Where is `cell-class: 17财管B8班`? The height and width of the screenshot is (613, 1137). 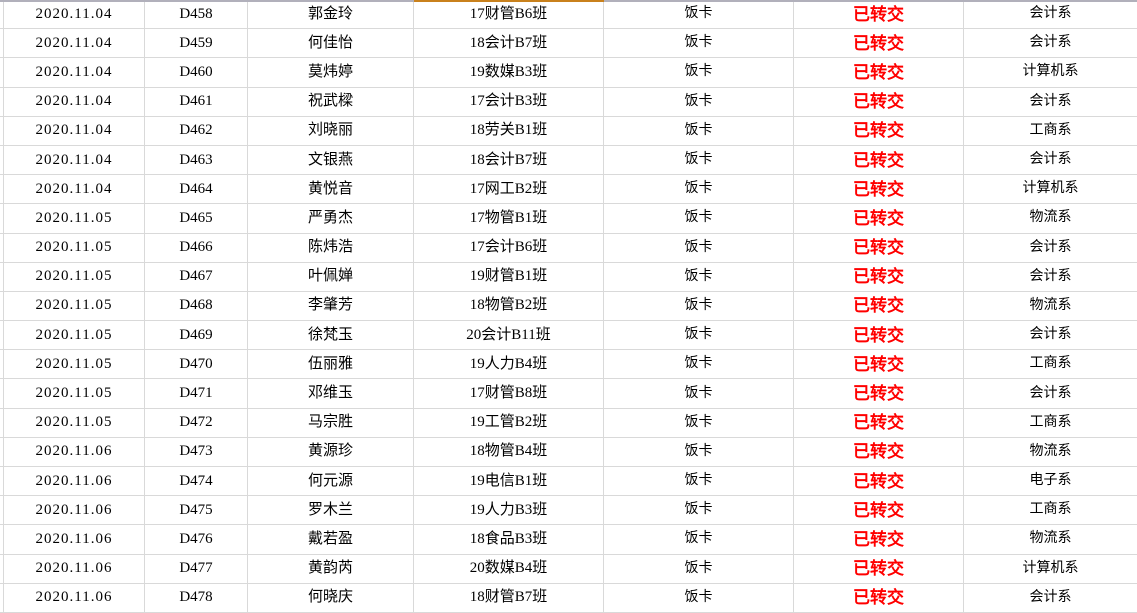
cell-class: 17财管B8班 is located at coordinates (509, 393).